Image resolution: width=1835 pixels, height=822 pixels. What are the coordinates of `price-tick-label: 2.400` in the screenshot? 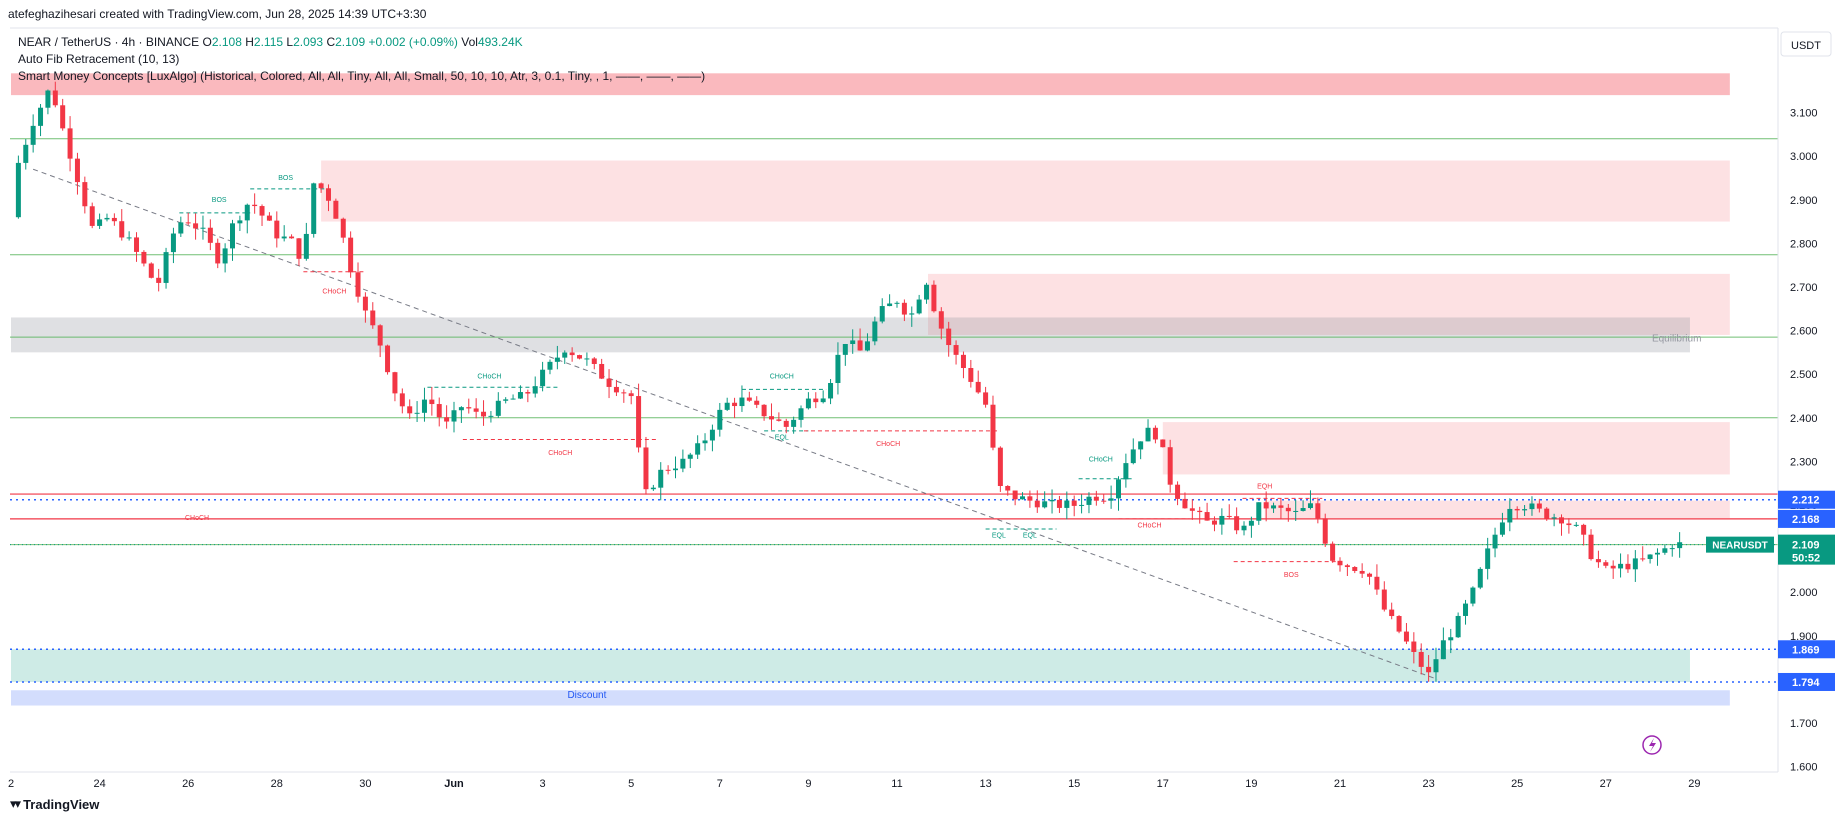 It's located at (1804, 419).